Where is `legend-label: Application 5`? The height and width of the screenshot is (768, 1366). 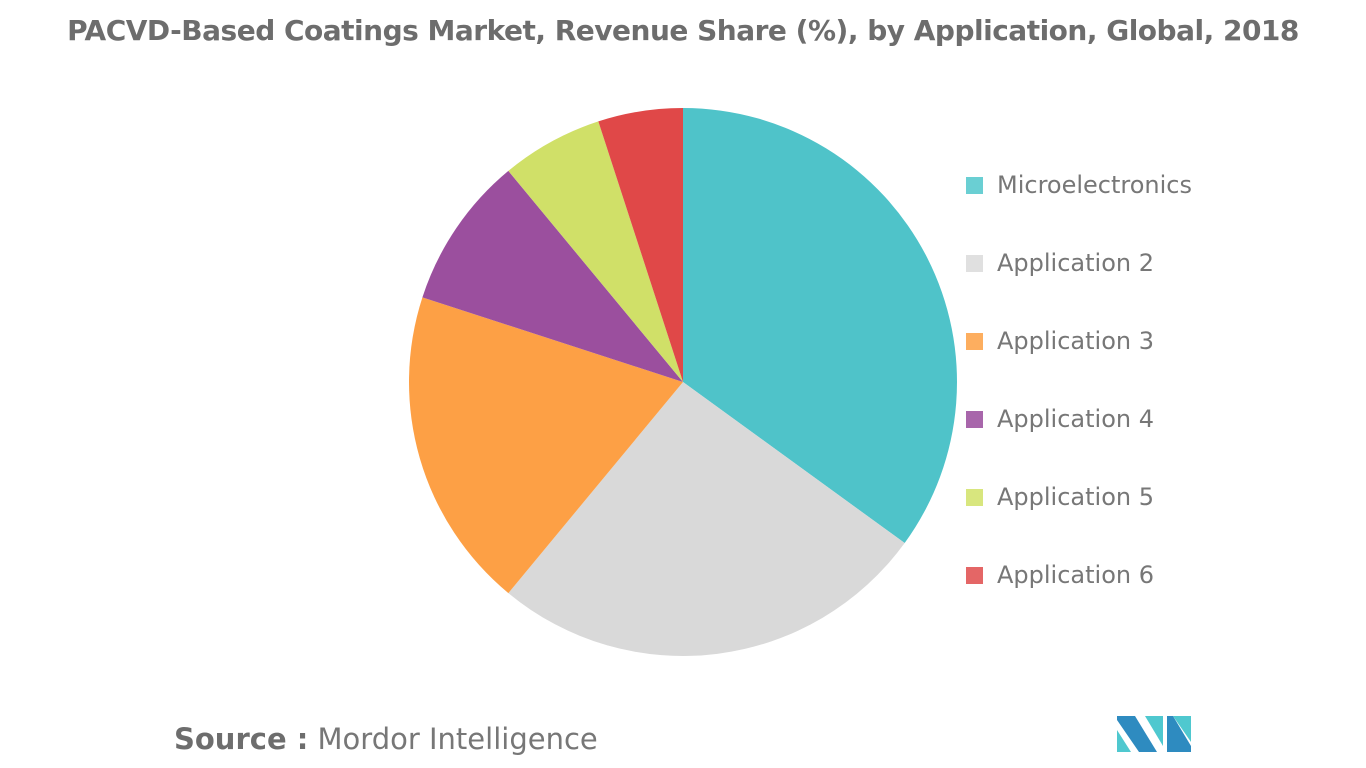
legend-label: Application 5 is located at coordinates (1075, 497).